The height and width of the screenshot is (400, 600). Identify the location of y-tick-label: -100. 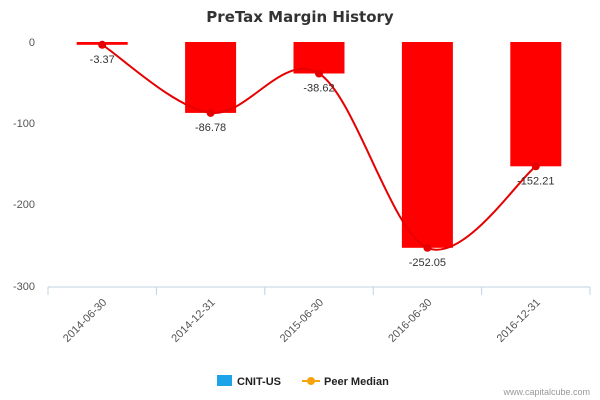
(24, 124).